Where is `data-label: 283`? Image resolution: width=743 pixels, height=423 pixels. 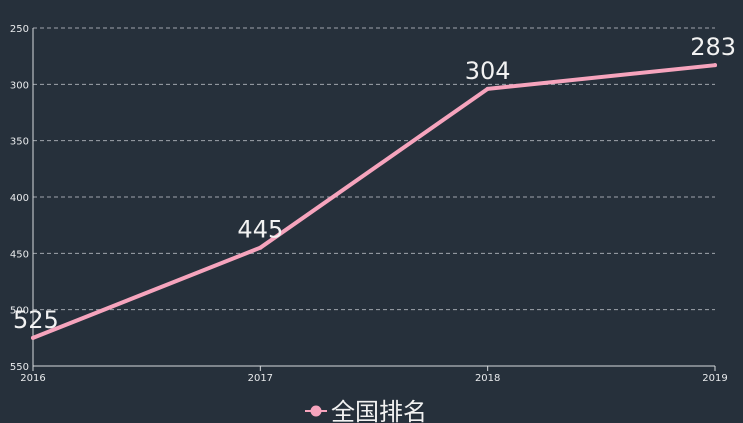 data-label: 283 is located at coordinates (713, 47).